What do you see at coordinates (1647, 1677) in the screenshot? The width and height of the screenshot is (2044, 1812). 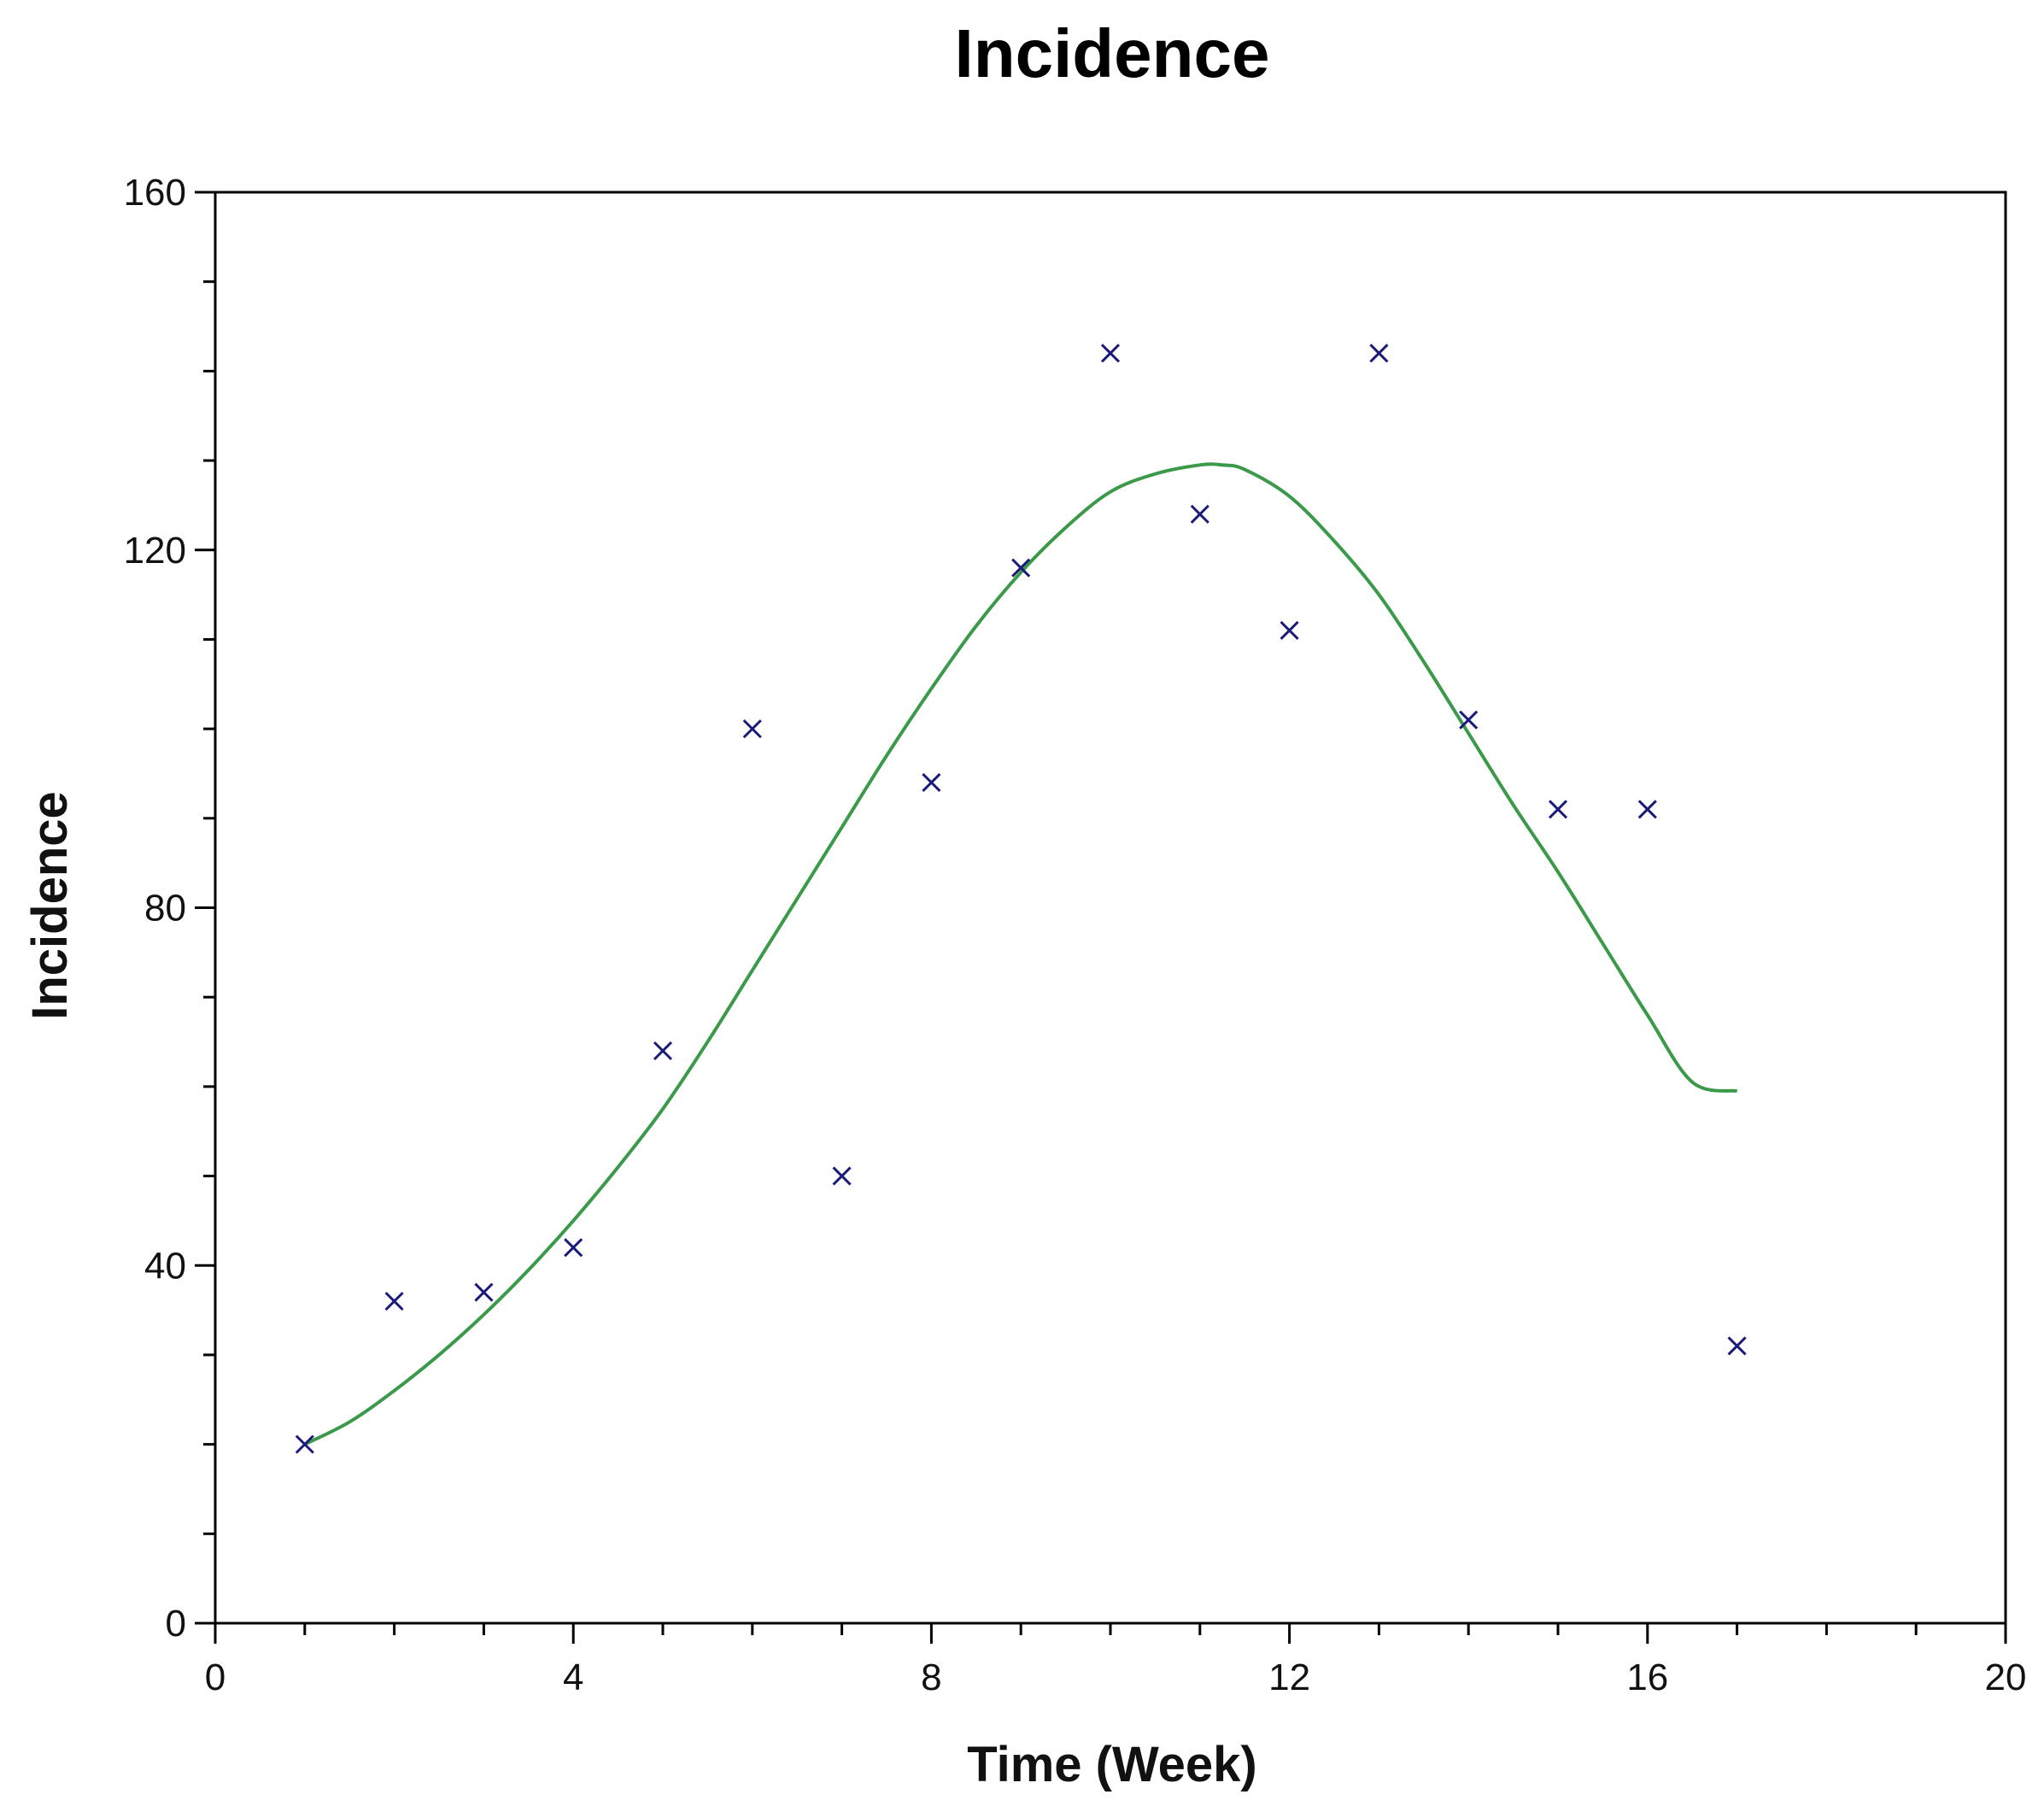 I see `x-tick-label: 16` at bounding box center [1647, 1677].